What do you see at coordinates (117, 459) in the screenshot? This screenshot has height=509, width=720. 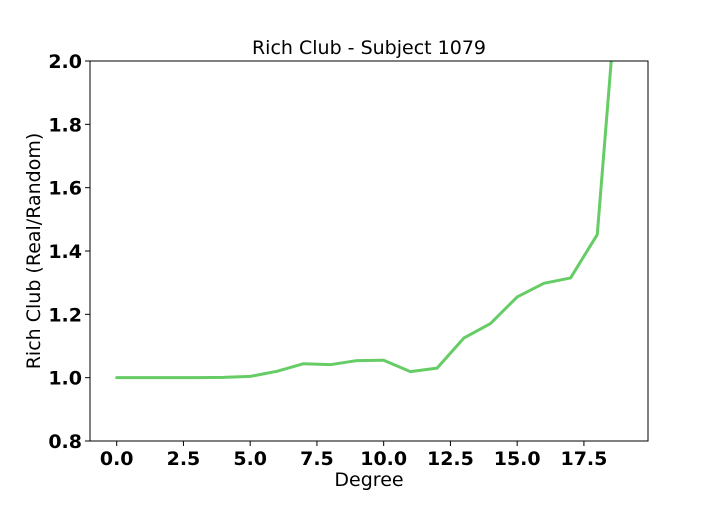 I see `x-tick-label: 0.0` at bounding box center [117, 459].